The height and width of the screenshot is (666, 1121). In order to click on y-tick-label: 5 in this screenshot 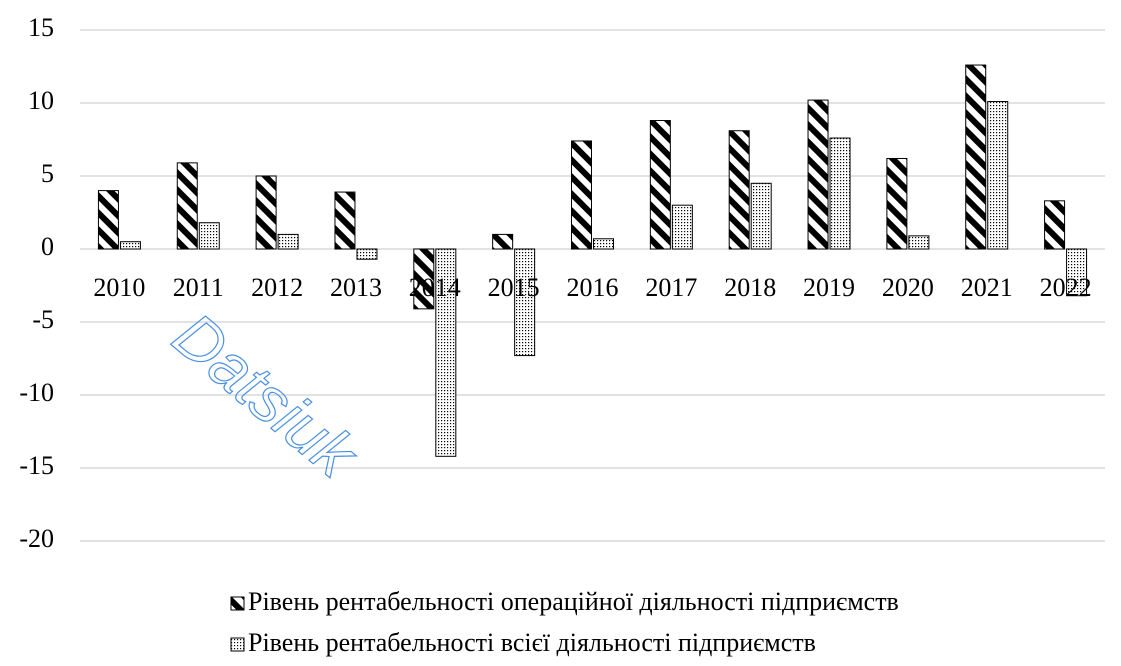, I will do `click(47, 173)`.